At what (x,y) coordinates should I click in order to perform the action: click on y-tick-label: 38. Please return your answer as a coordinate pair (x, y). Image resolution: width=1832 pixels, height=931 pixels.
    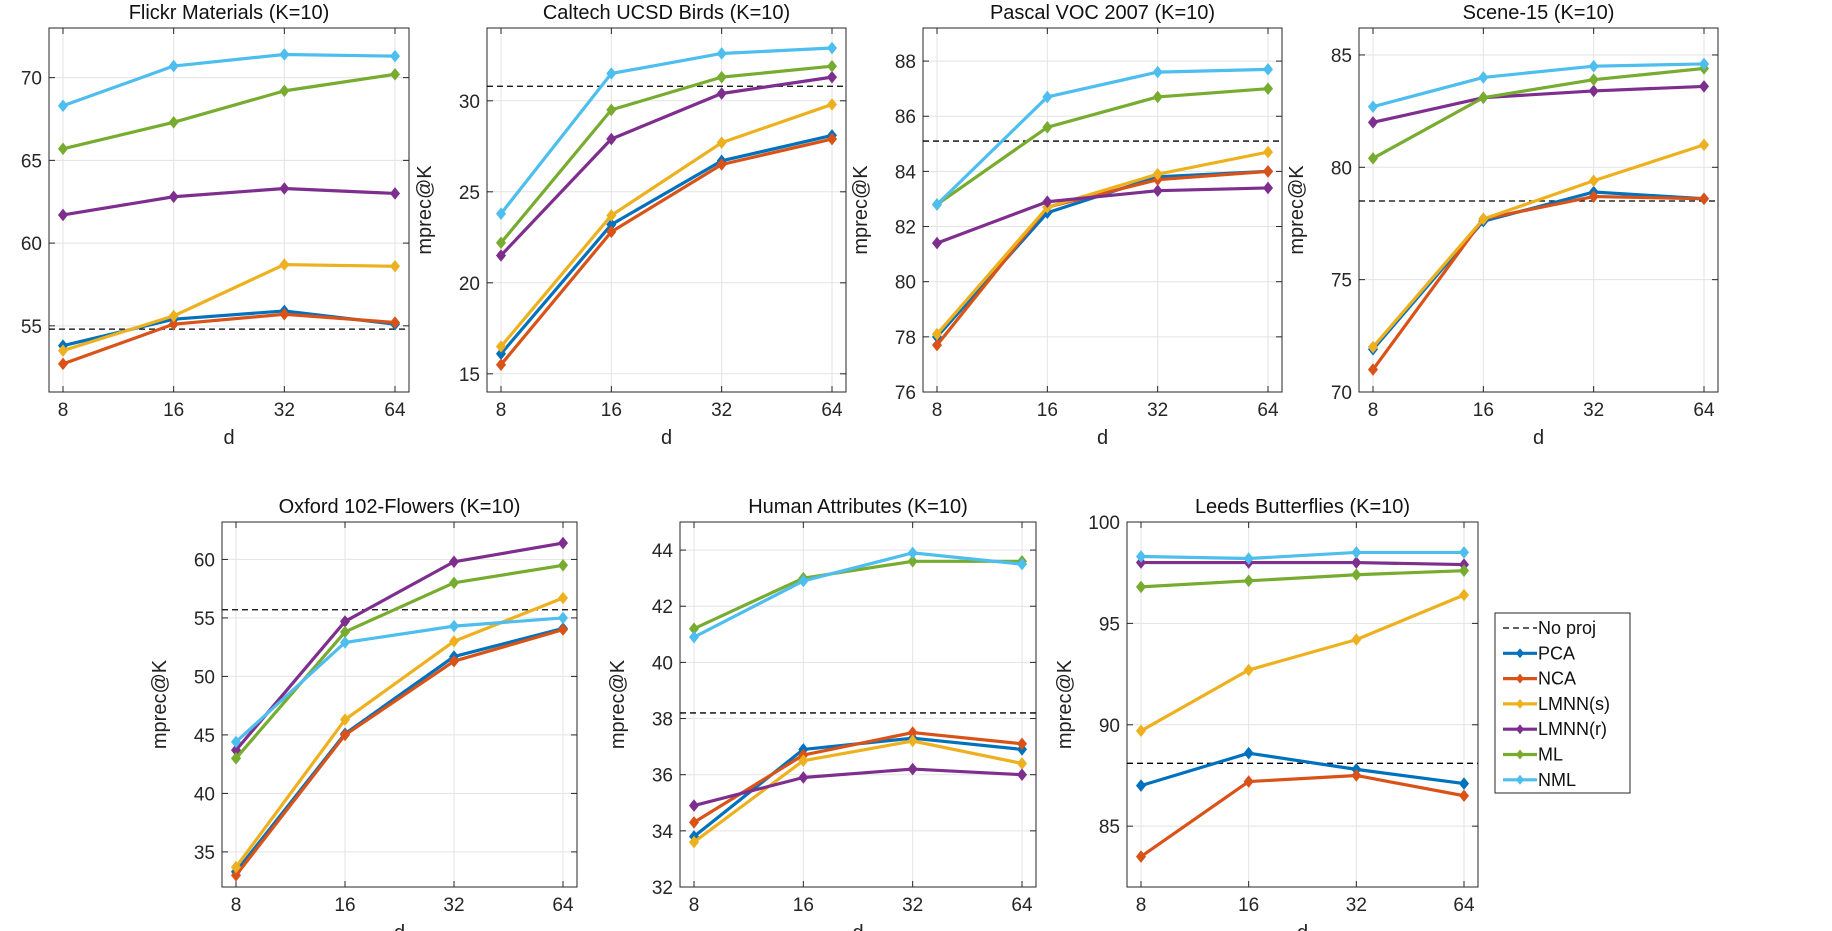
    Looking at the image, I should click on (662, 720).